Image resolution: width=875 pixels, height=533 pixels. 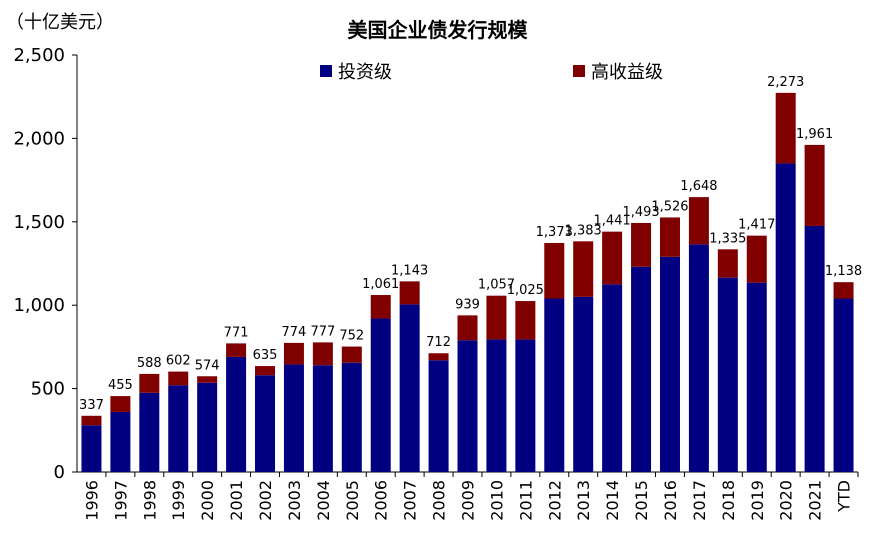 What do you see at coordinates (640, 212) in the screenshot?
I see `data-label-total: 1,493` at bounding box center [640, 212].